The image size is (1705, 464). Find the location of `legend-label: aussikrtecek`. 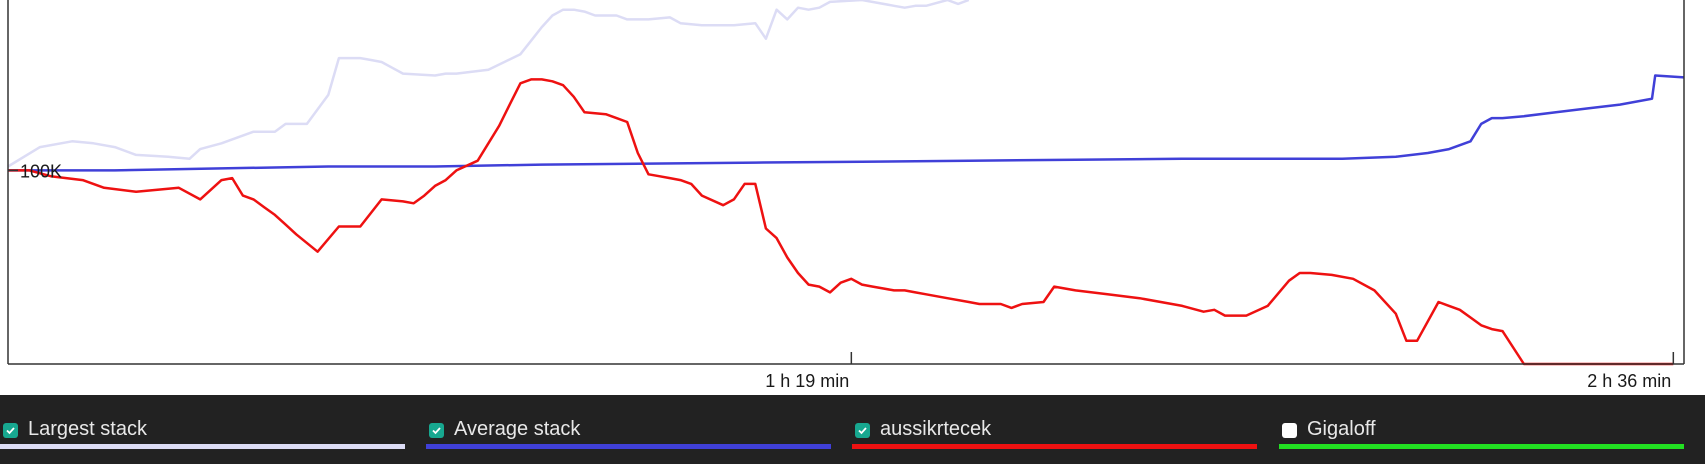

legend-label: aussikrtecek is located at coordinates (936, 429).